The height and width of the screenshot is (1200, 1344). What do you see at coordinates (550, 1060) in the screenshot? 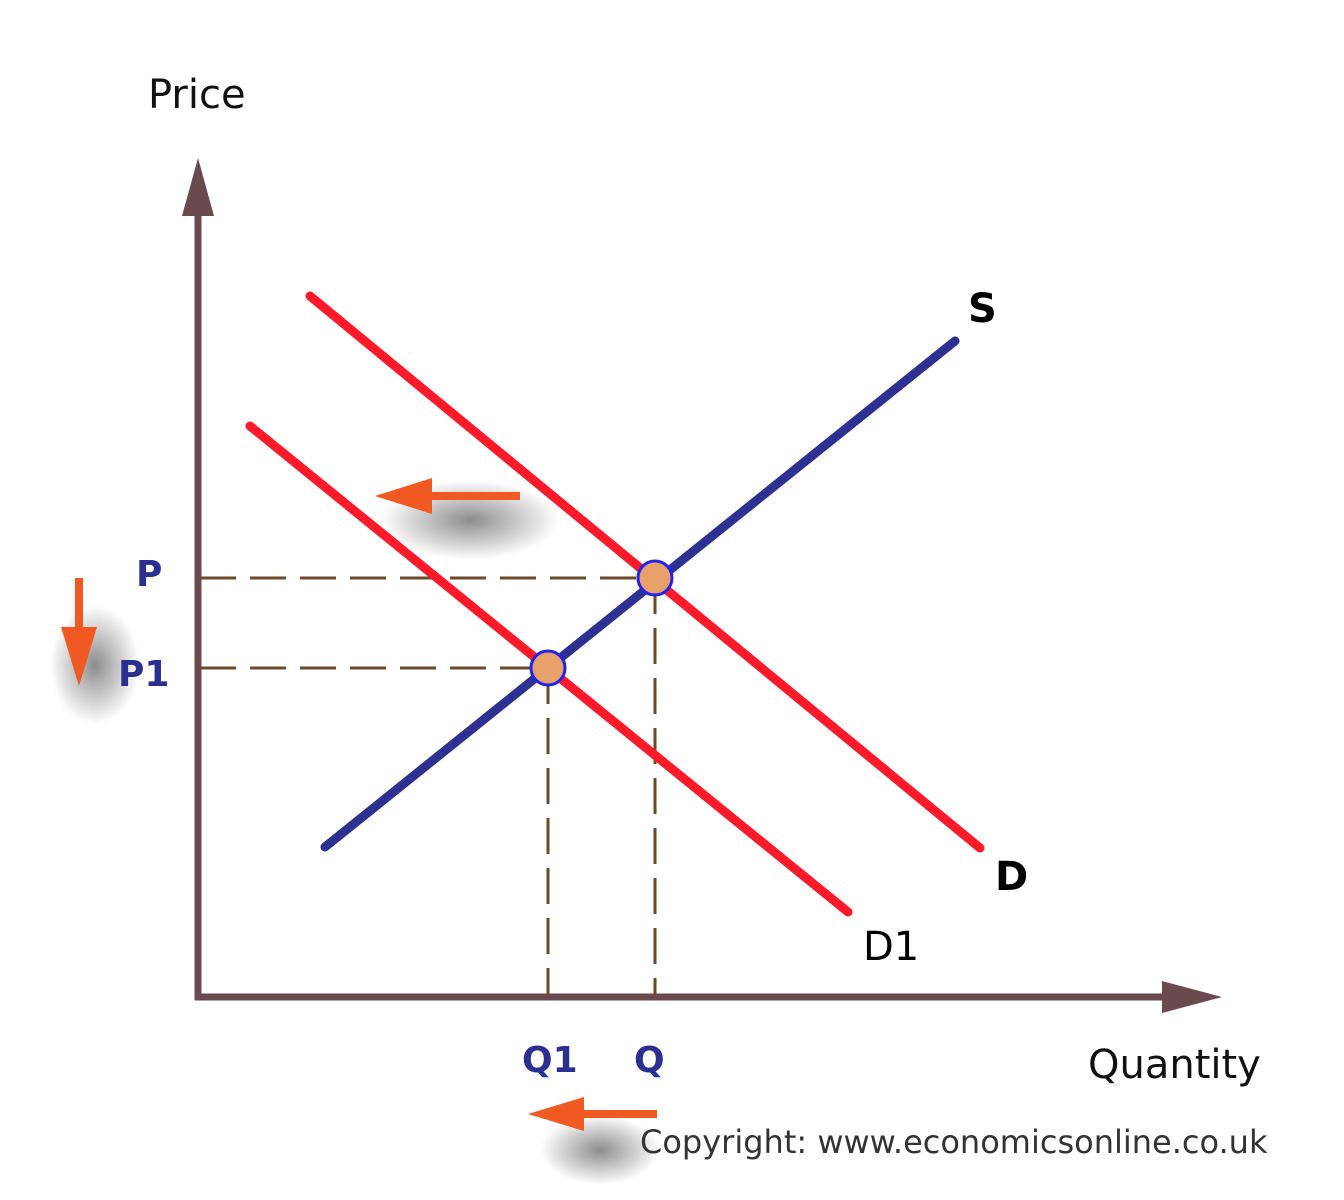
I see `quantity-tick-q1: Q1` at bounding box center [550, 1060].